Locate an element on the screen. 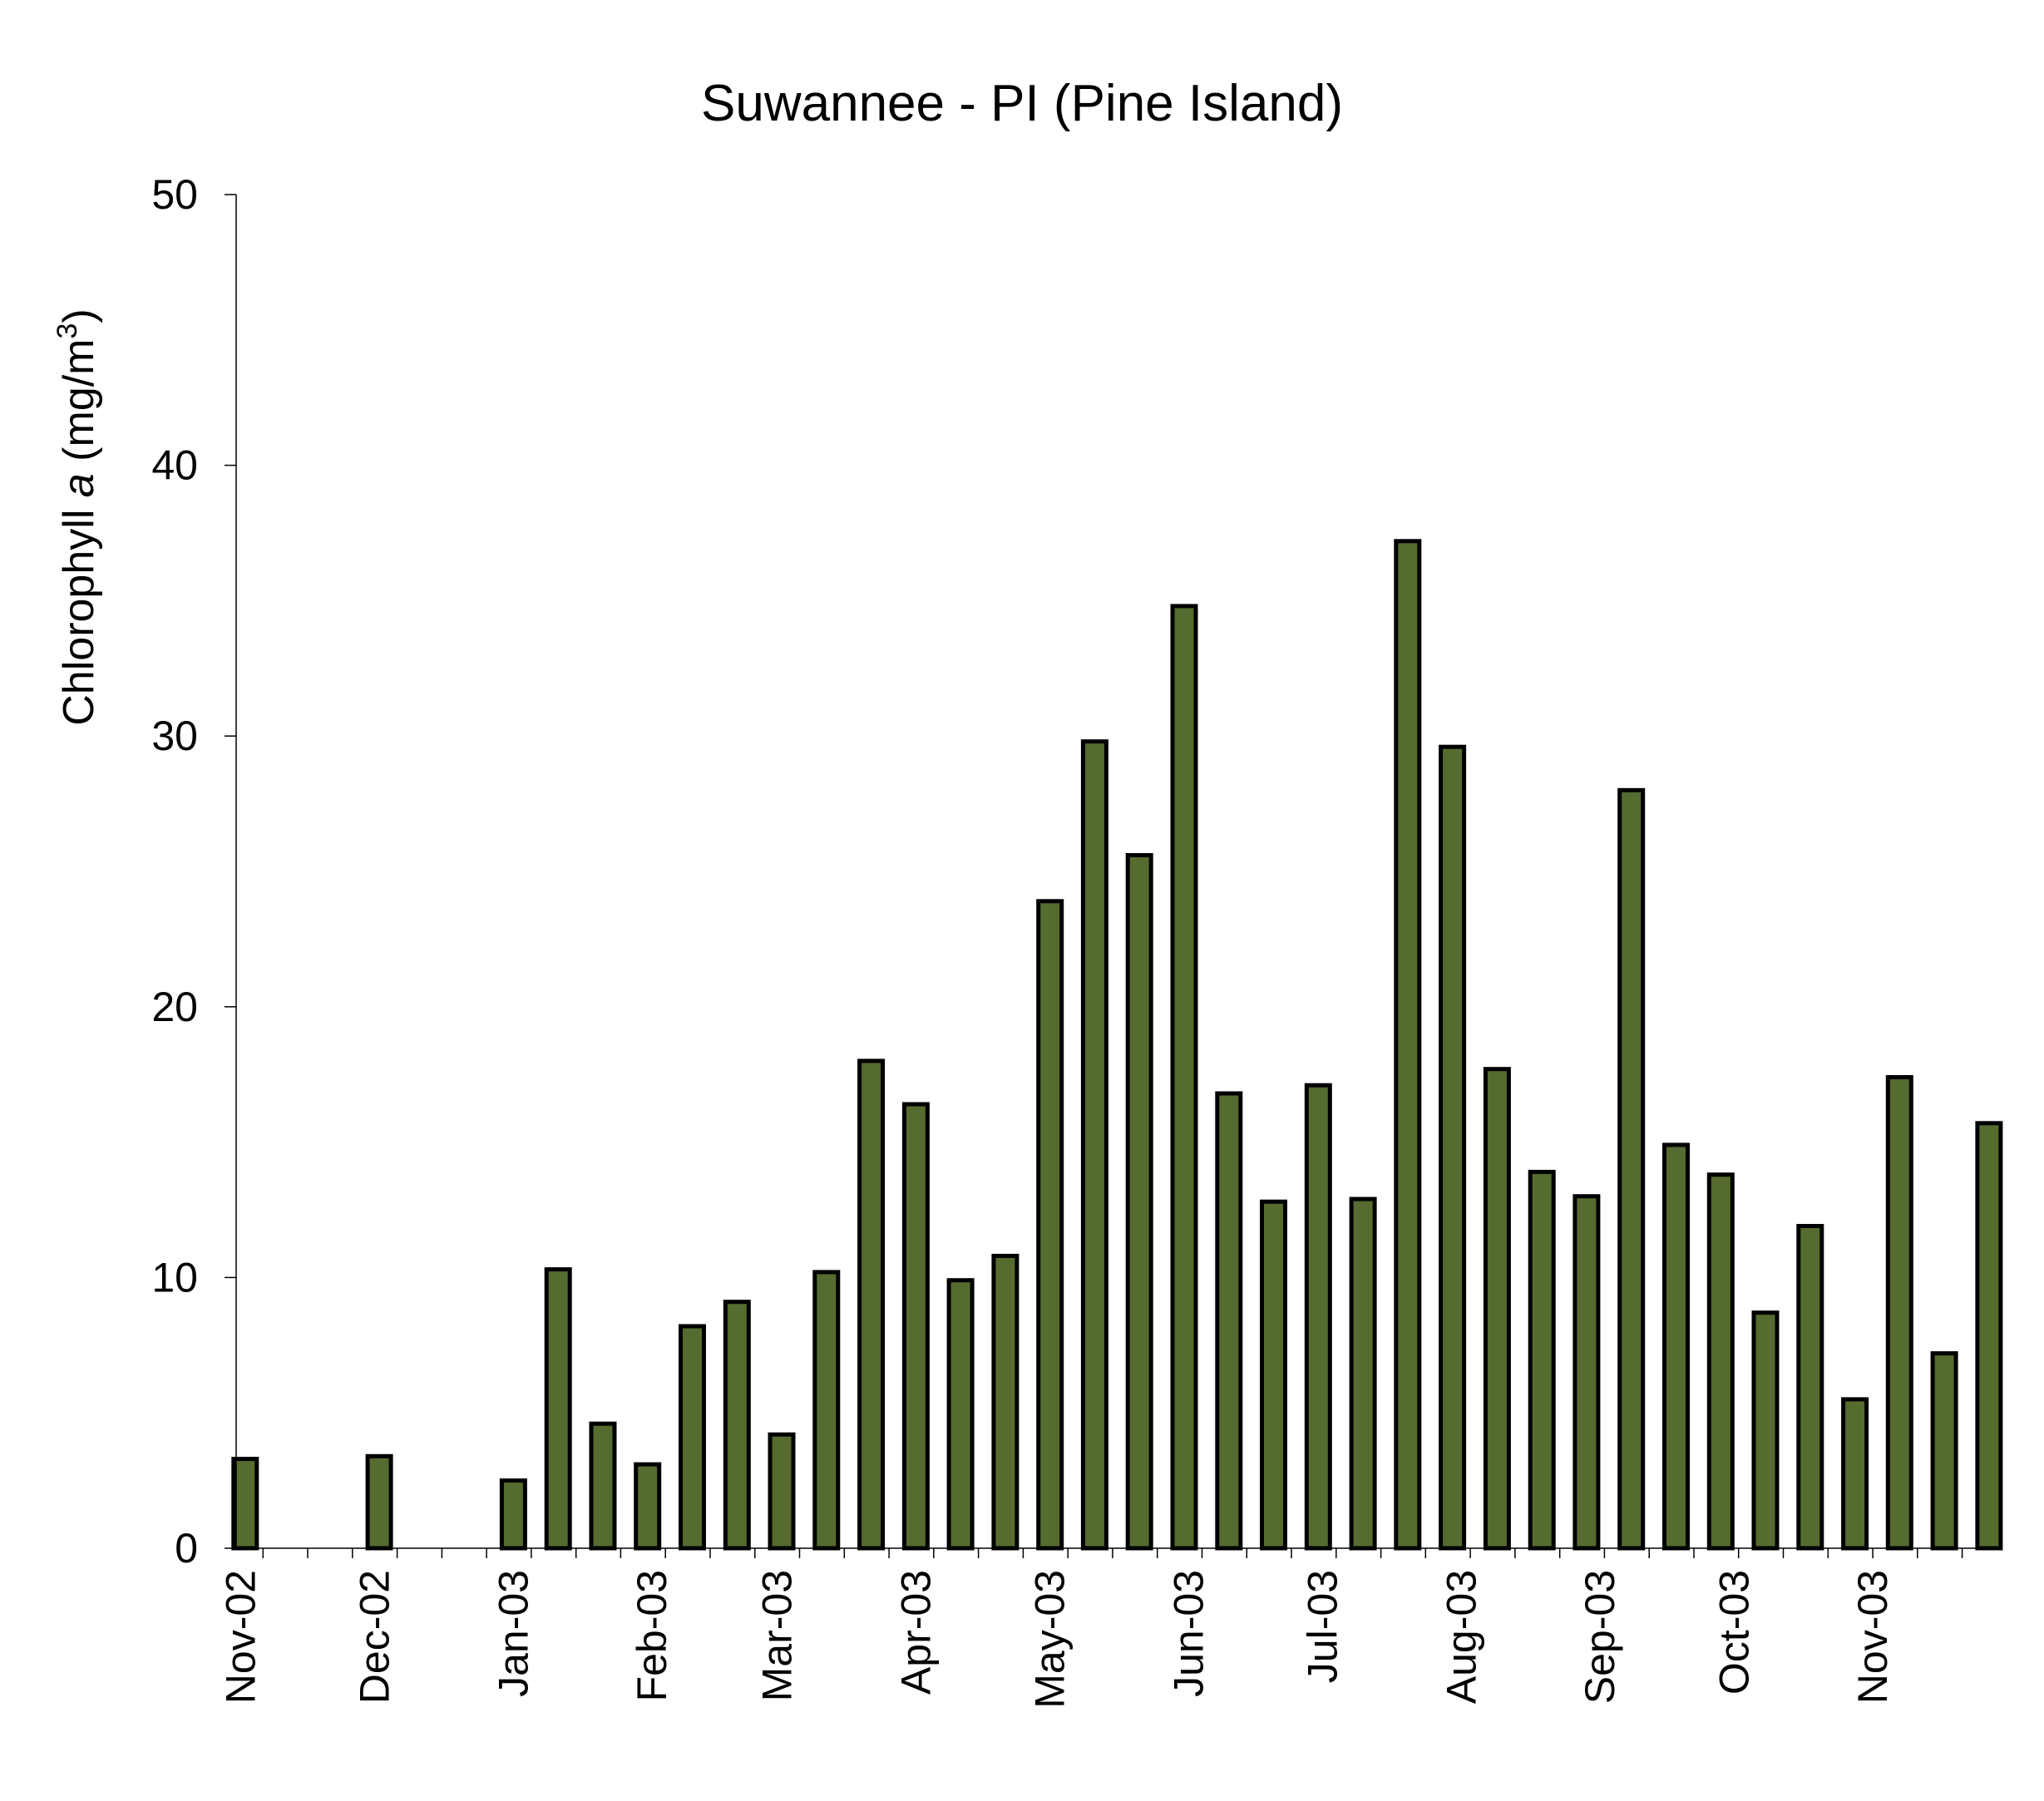  y-tick-label-40: 40 is located at coordinates (174, 466).